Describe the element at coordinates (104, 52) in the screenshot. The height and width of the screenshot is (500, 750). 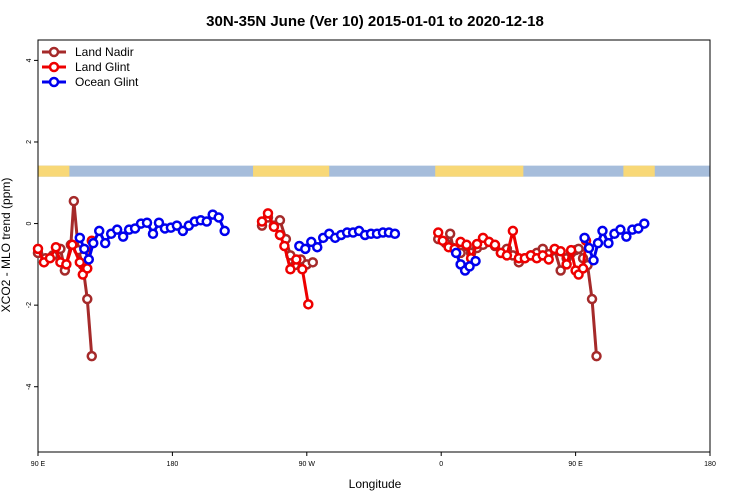
I see `legend-label: Land Nadir` at that location.